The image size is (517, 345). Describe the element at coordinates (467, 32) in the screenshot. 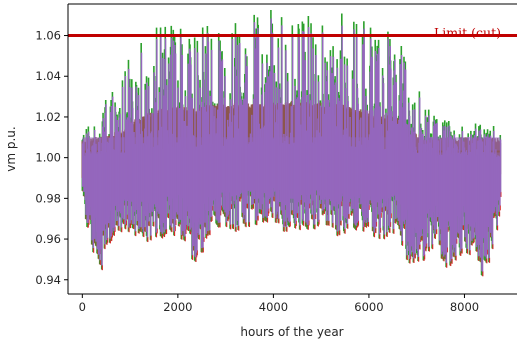

I see `limit-annotation: Limit (cut)` at that location.